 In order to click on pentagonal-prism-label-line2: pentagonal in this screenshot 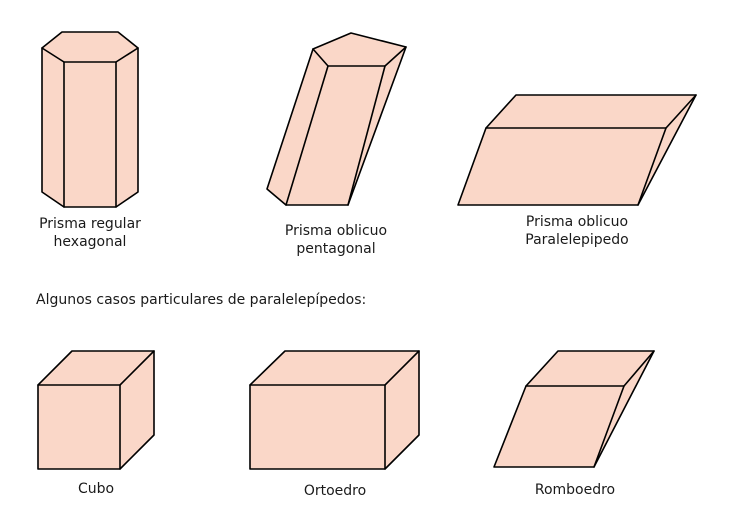, I will do `click(336, 249)`.